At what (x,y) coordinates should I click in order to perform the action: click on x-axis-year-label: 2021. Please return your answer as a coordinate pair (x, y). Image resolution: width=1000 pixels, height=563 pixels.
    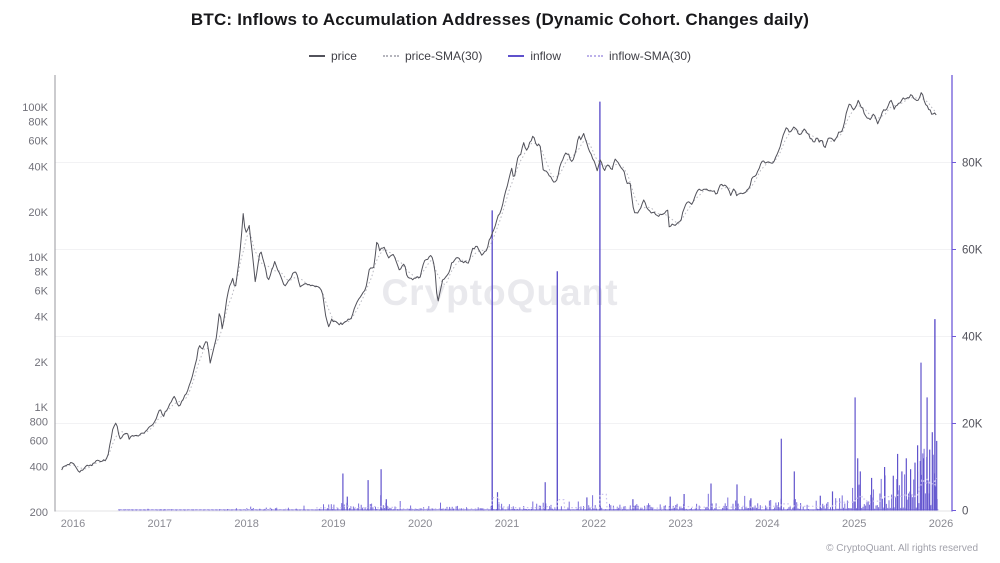
    Looking at the image, I should click on (507, 524).